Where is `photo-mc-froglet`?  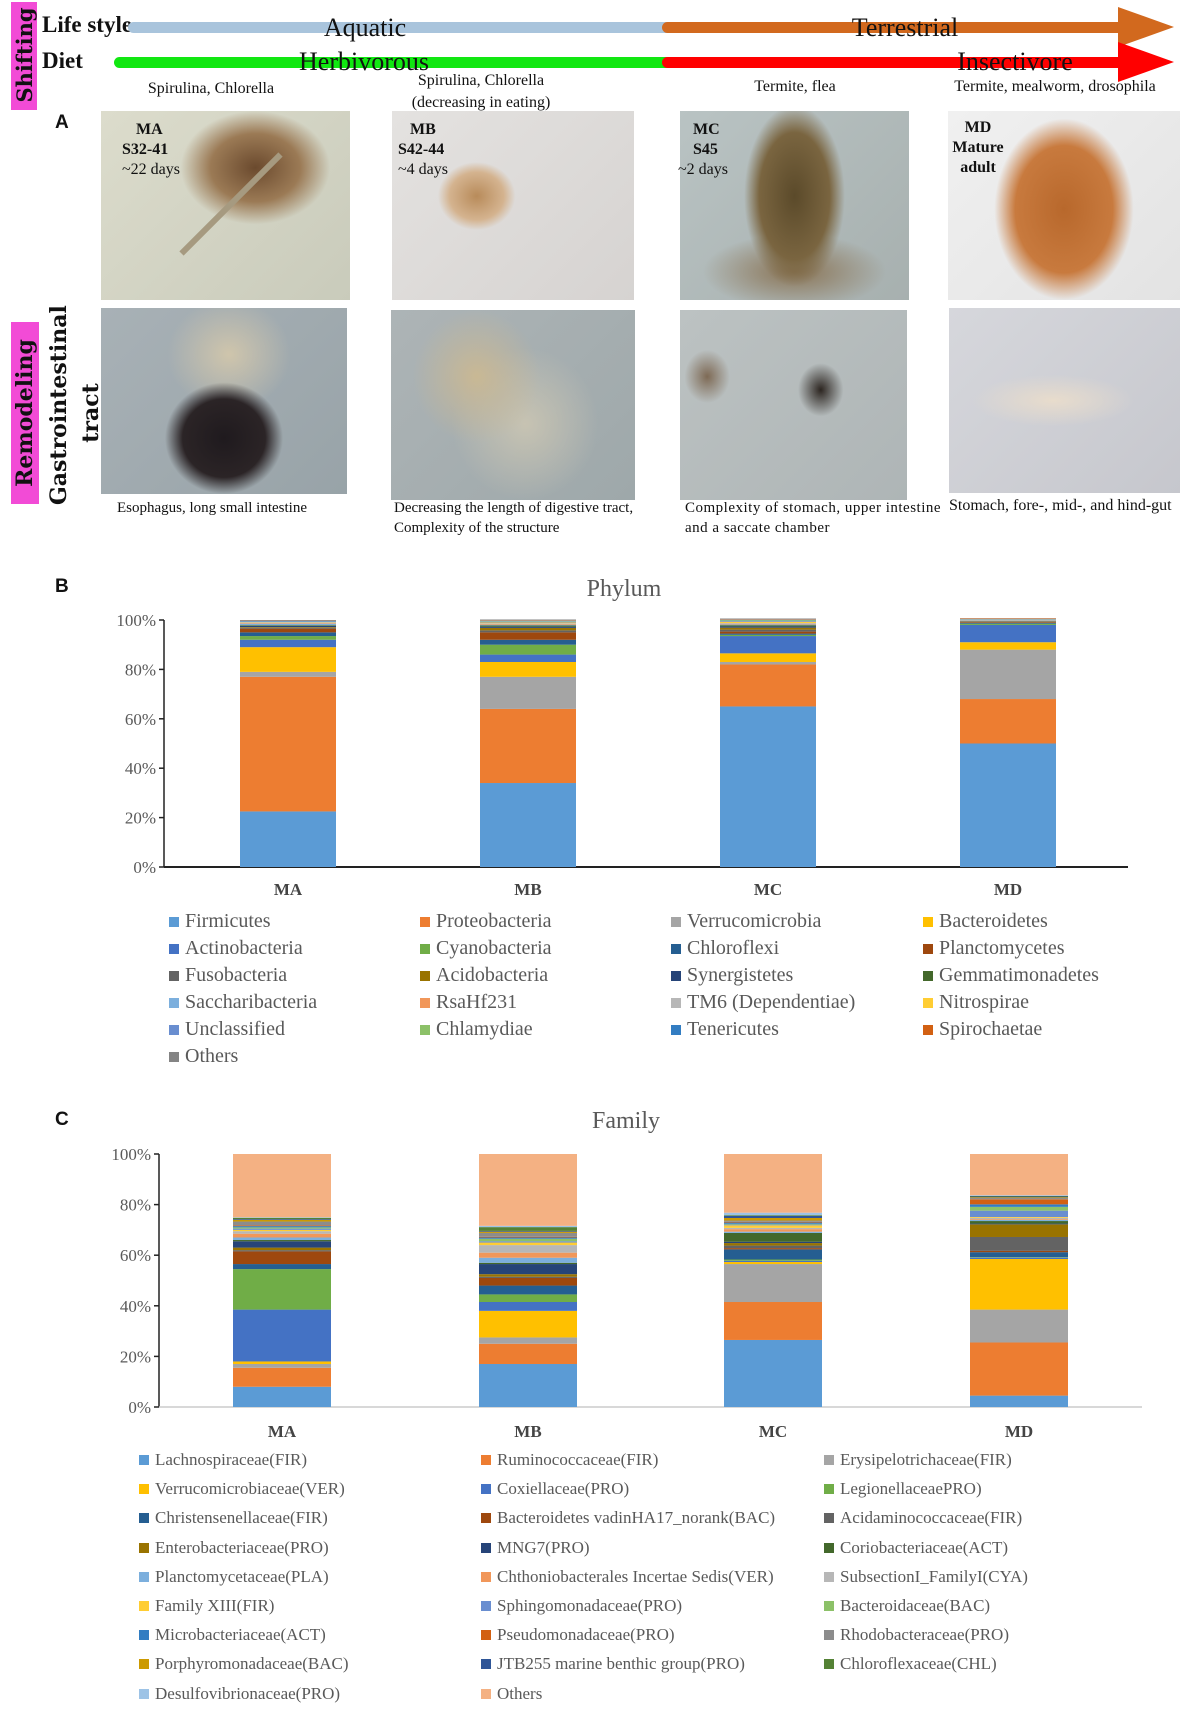 photo-mc-froglet is located at coordinates (794, 205).